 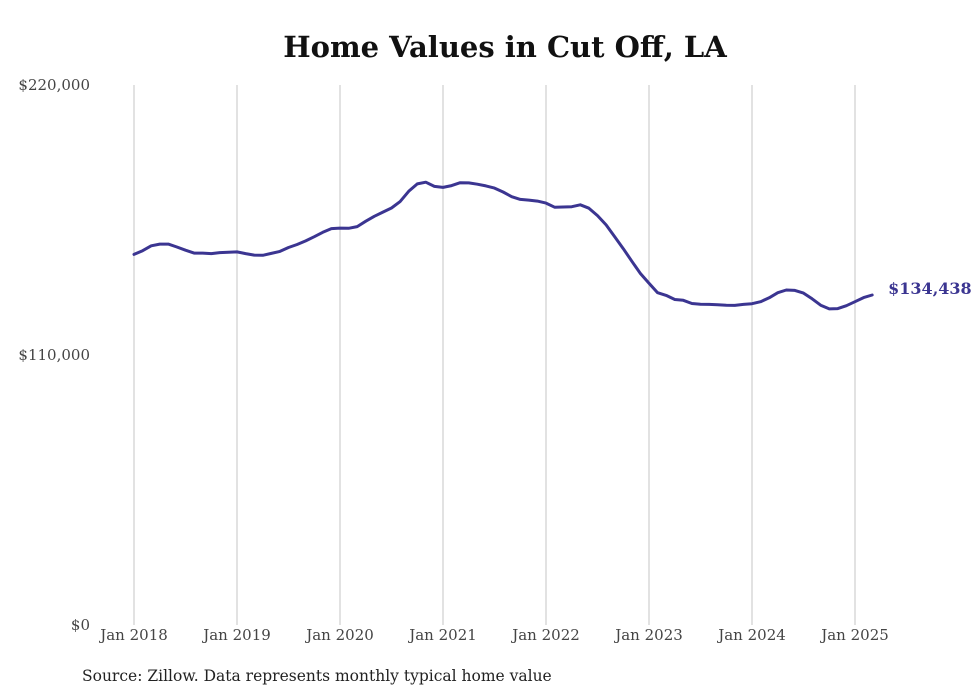 I want to click on x-tick-label: Jan 2019, so click(x=236, y=635).